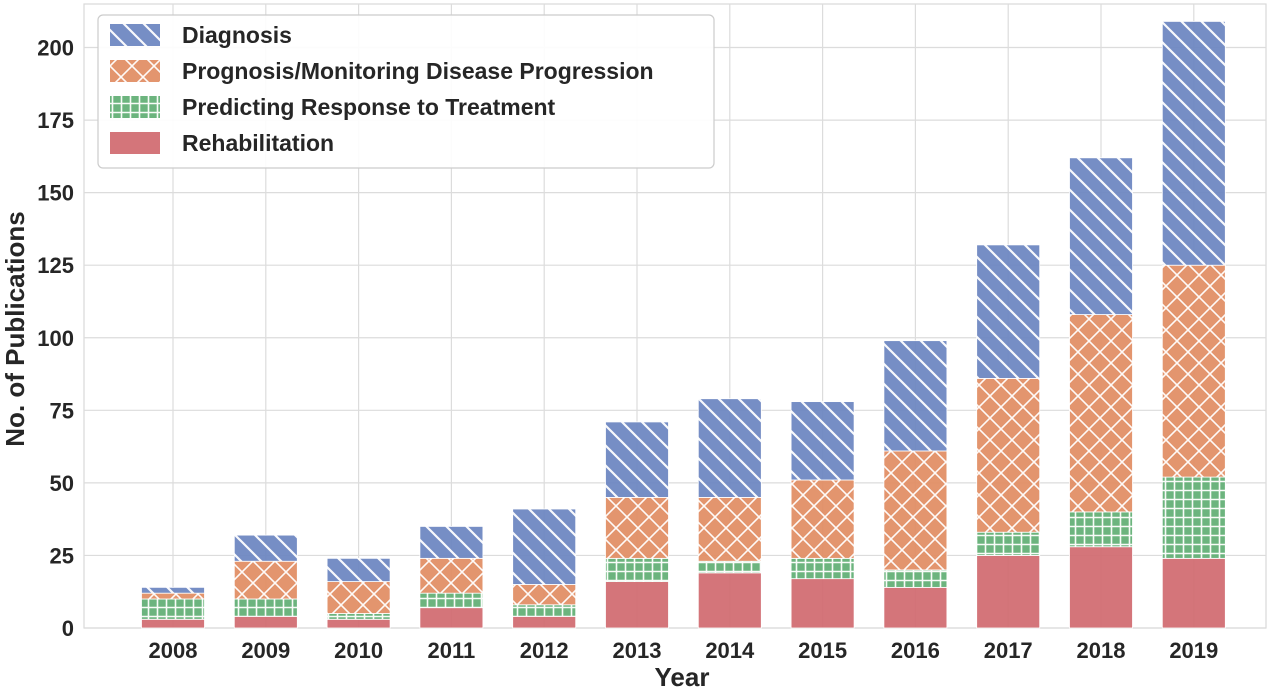 Image resolution: width=1280 pixels, height=690 pixels. Describe the element at coordinates (1101, 650) in the screenshot. I see `x-tick-label-2018: 2018` at that location.